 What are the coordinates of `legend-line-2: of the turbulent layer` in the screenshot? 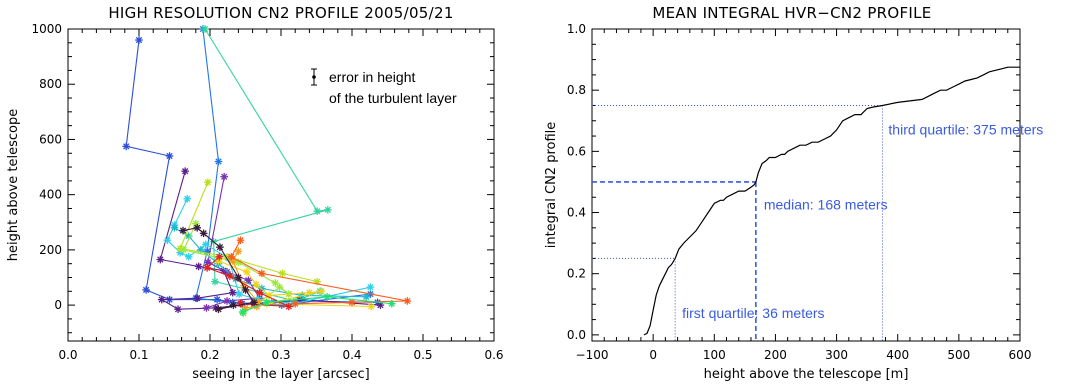 It's located at (393, 98).